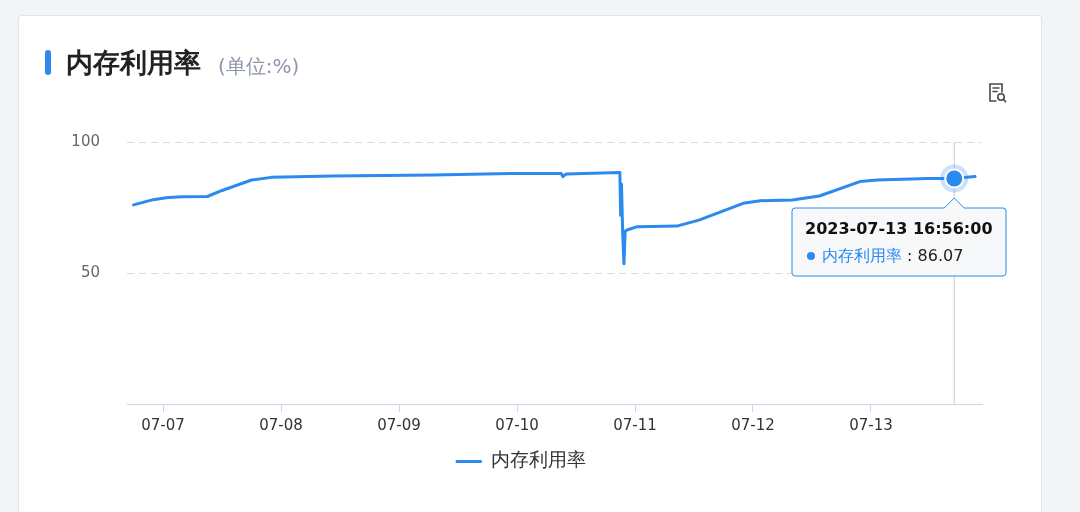 The width and height of the screenshot is (1080, 512). Describe the element at coordinates (281, 424) in the screenshot. I see `x-tick-label: 07-08` at that location.